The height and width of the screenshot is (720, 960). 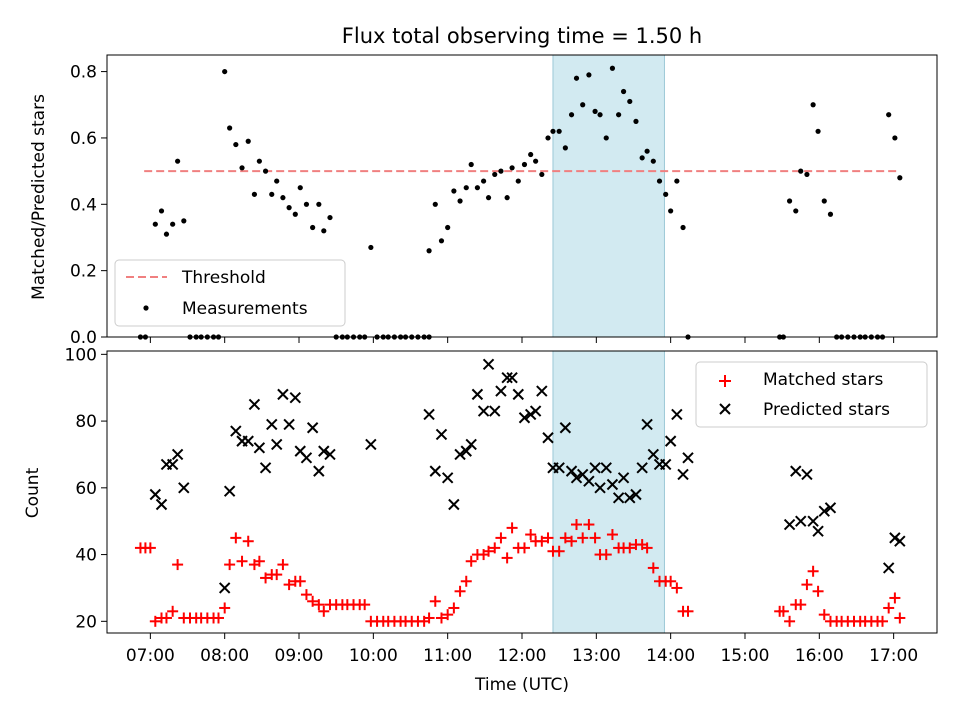 I want to click on matched-legend-swatch, so click(x=725, y=381).